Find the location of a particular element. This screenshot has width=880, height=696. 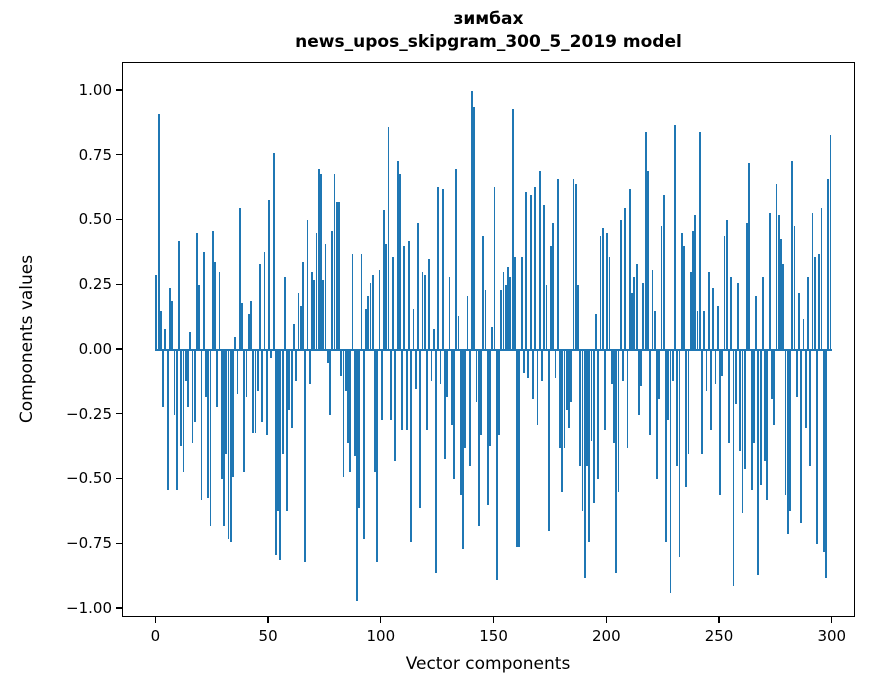

y-tick-label: 0.75 is located at coordinates (95, 154).